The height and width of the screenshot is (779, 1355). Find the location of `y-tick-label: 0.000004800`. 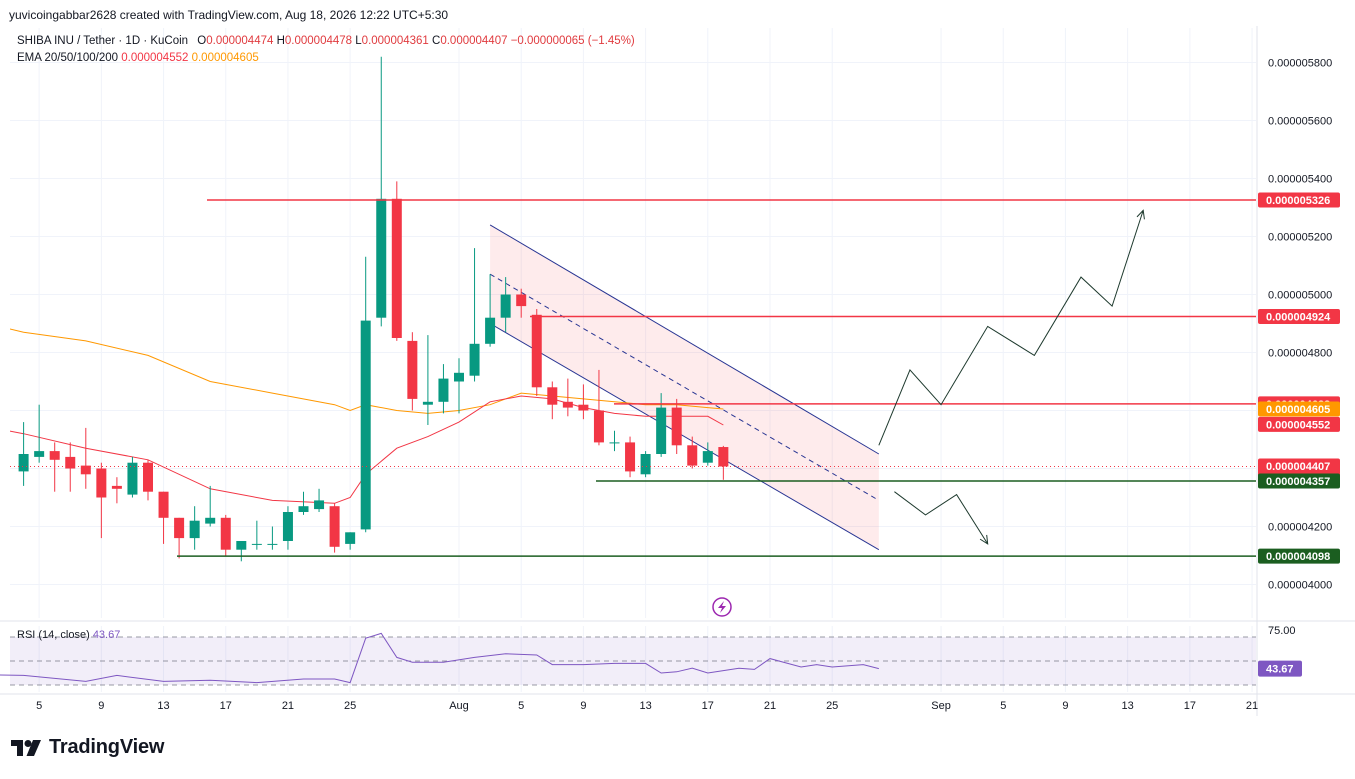

y-tick-label: 0.000004800 is located at coordinates (1300, 354).